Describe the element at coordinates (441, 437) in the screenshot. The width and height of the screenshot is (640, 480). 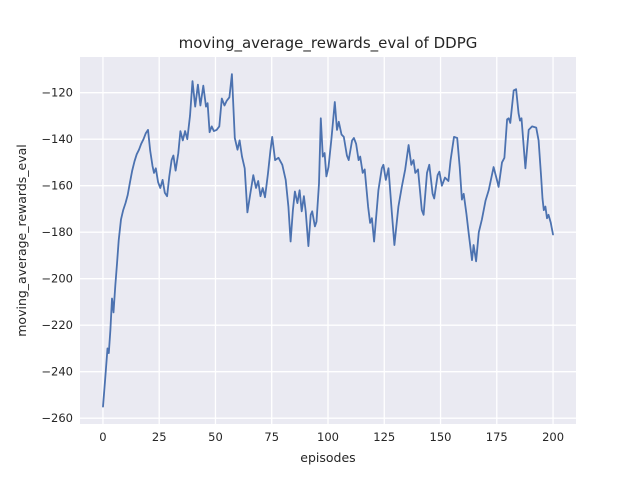
I see `x-tick-label: 150` at that location.